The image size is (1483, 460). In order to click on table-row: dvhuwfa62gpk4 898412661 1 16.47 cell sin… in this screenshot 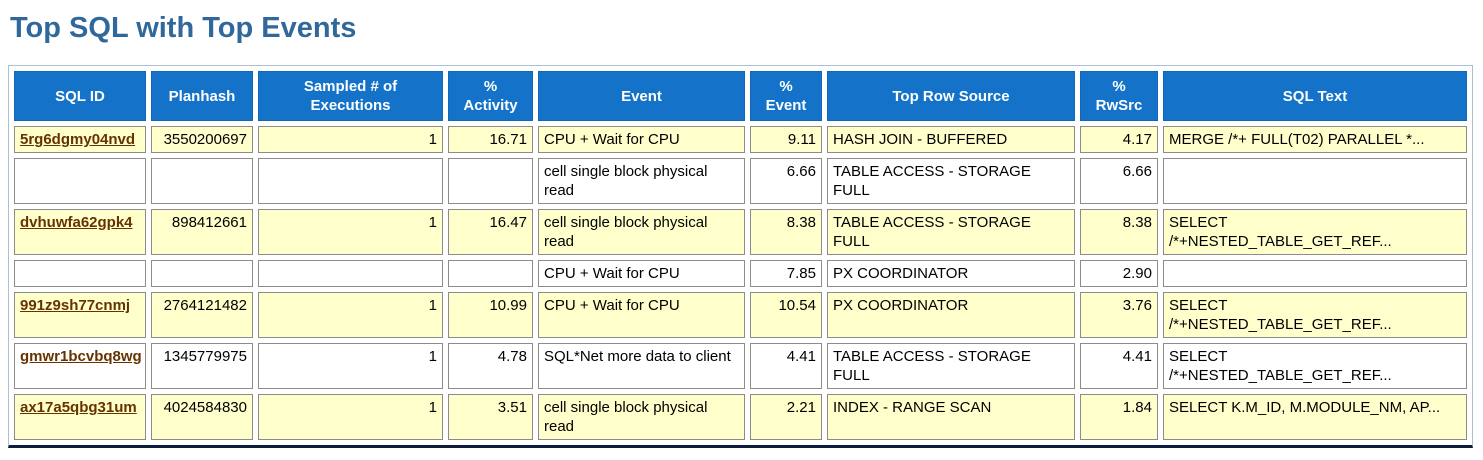, I will do `click(740, 232)`.